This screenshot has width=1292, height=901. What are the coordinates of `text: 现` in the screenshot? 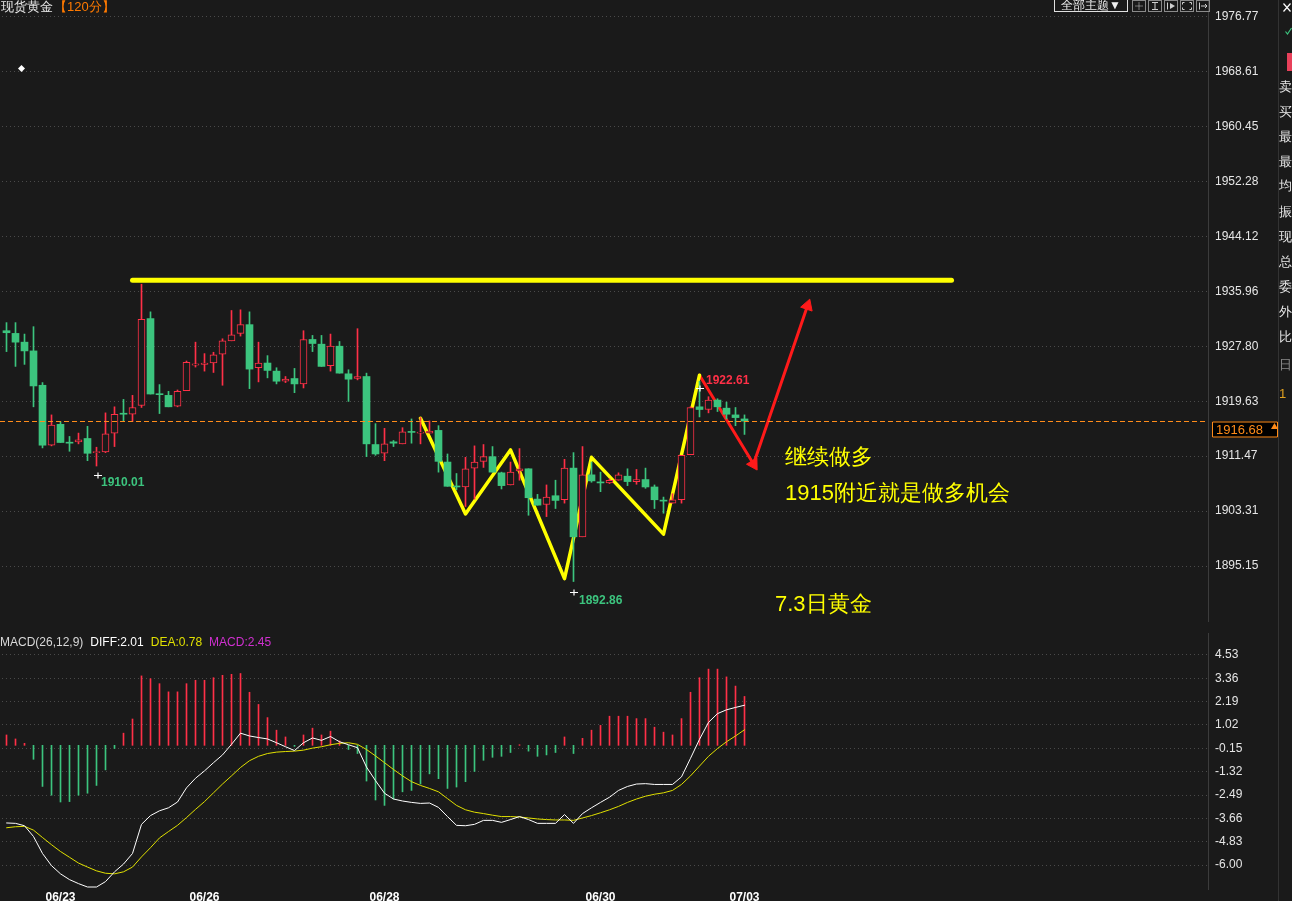 It's located at (1285, 237).